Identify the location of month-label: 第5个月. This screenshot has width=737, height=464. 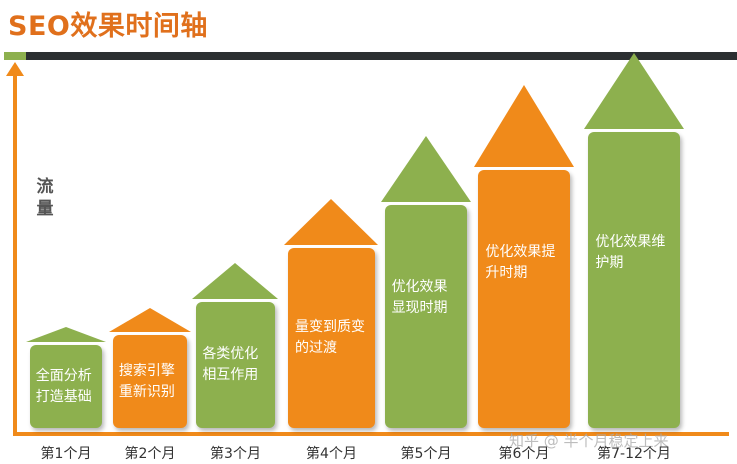
(426, 454).